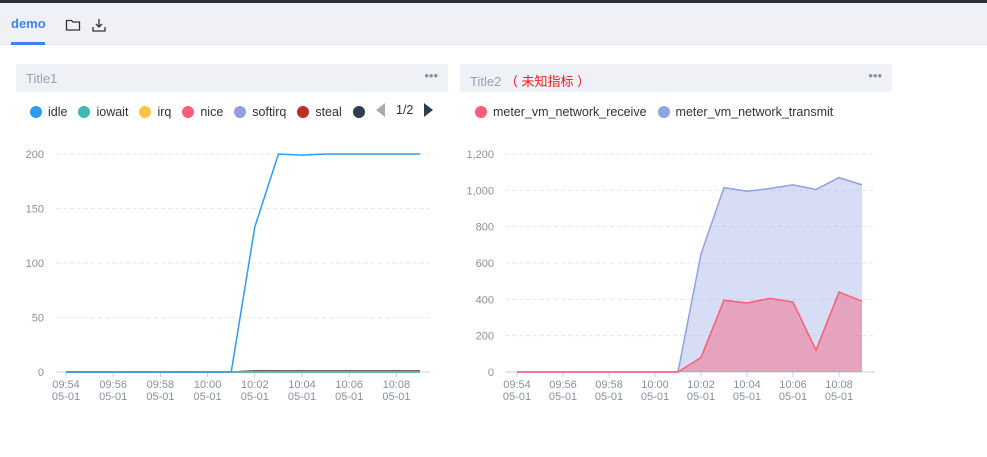  I want to click on legend-item: softirq, so click(260, 112).